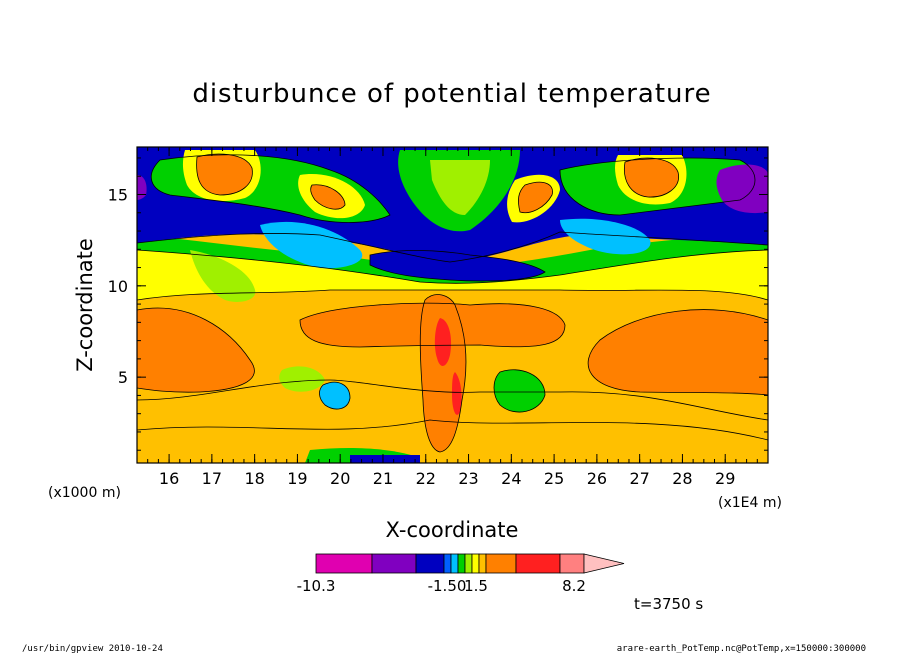 The image size is (904, 654). Describe the element at coordinates (682, 478) in the screenshot. I see `x-tick-label: 28` at that location.